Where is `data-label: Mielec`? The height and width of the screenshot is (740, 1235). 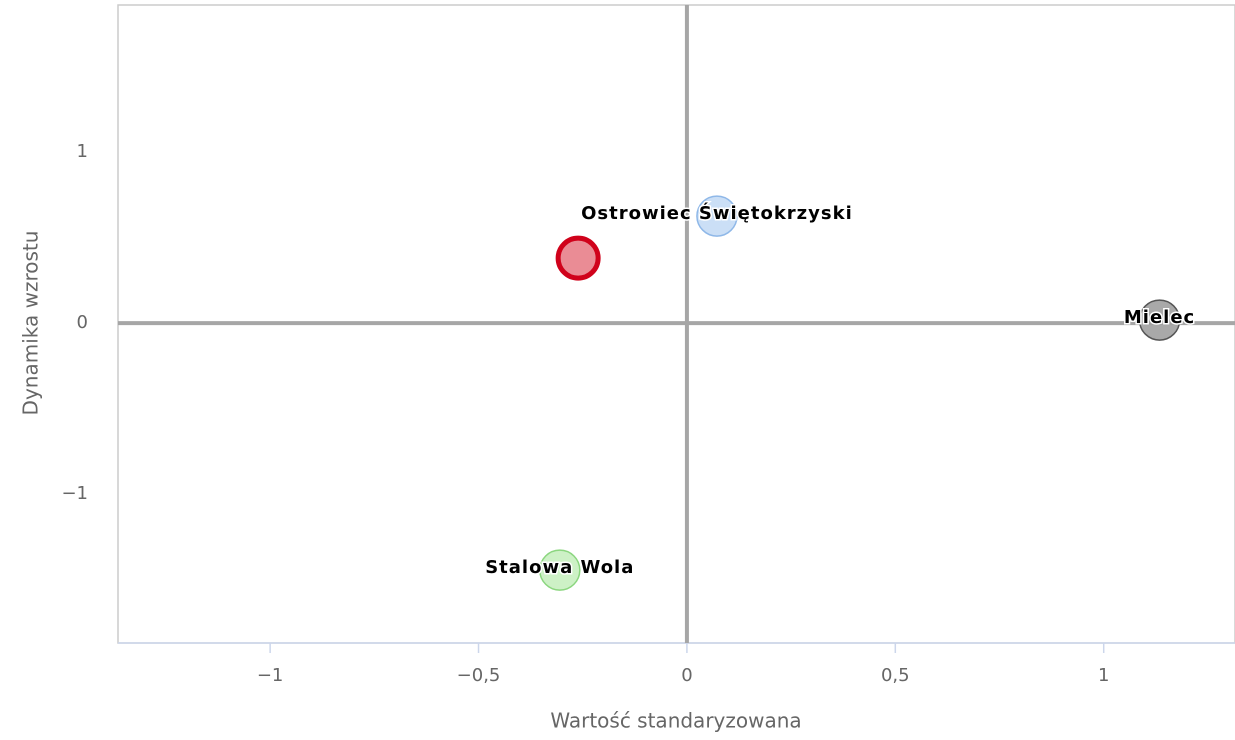 data-label: Mielec is located at coordinates (1159, 317).